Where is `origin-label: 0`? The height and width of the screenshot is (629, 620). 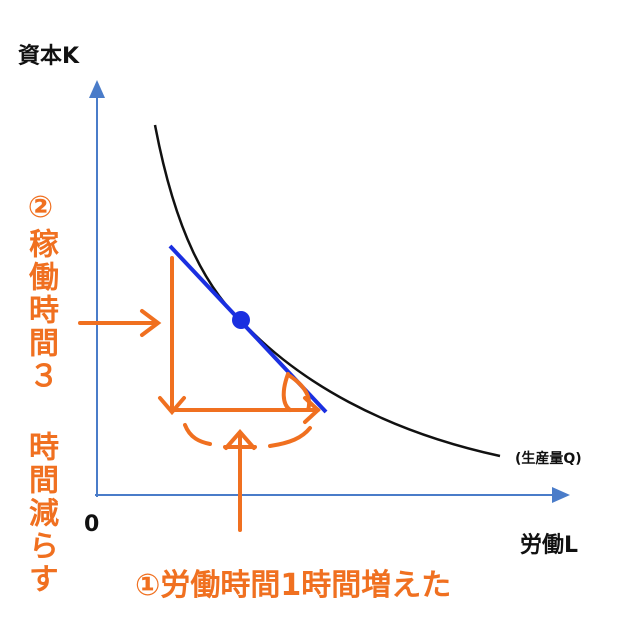 origin-label: 0 is located at coordinates (92, 524).